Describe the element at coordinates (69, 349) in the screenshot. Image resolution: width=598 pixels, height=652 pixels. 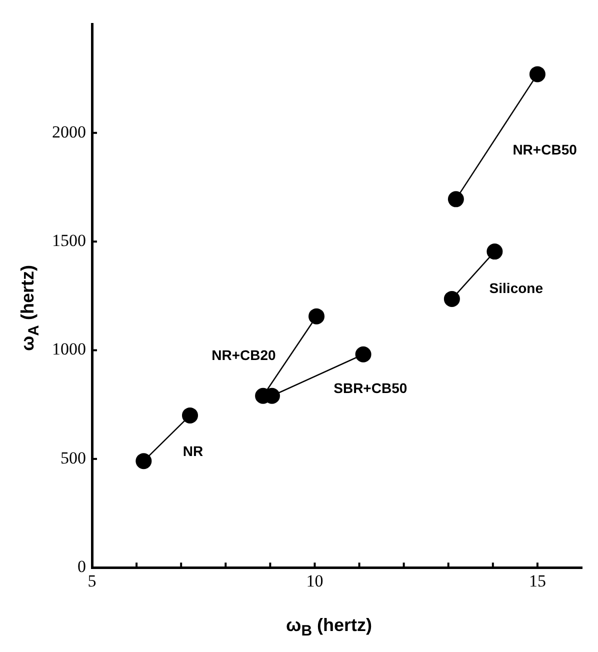
I see `y-tick-label: 1000` at that location.